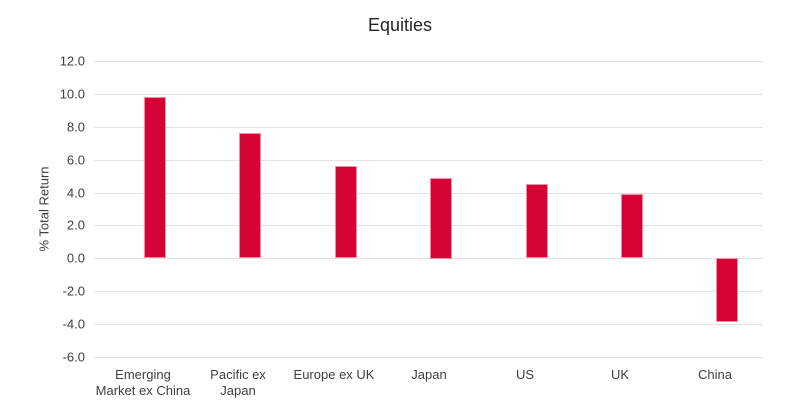 The height and width of the screenshot is (420, 800). I want to click on x-category-label: UK, so click(620, 374).